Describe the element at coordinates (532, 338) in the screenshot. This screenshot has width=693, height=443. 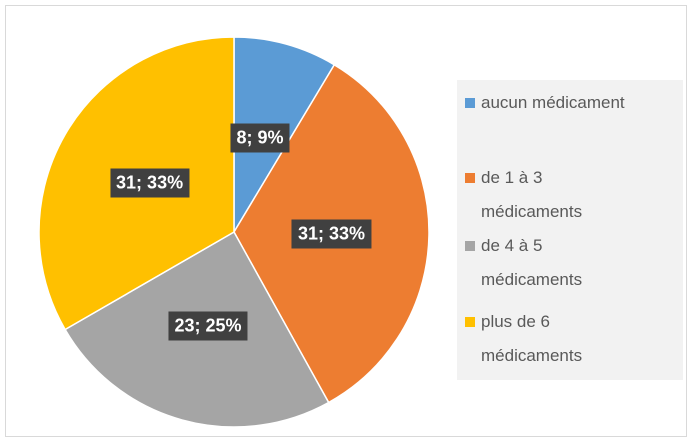
I see `legend-label: plus de 6 médicaments` at that location.